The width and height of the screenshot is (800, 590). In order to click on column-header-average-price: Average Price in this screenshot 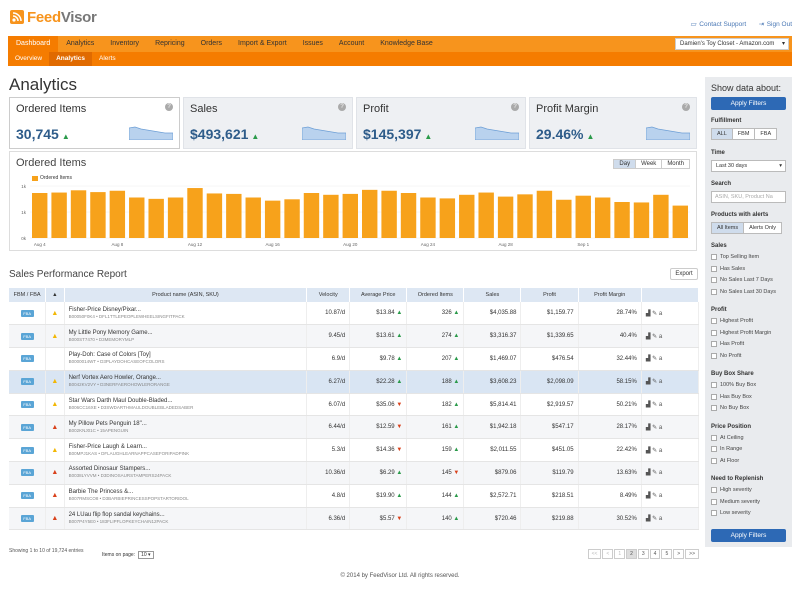, I will do `click(378, 295)`.